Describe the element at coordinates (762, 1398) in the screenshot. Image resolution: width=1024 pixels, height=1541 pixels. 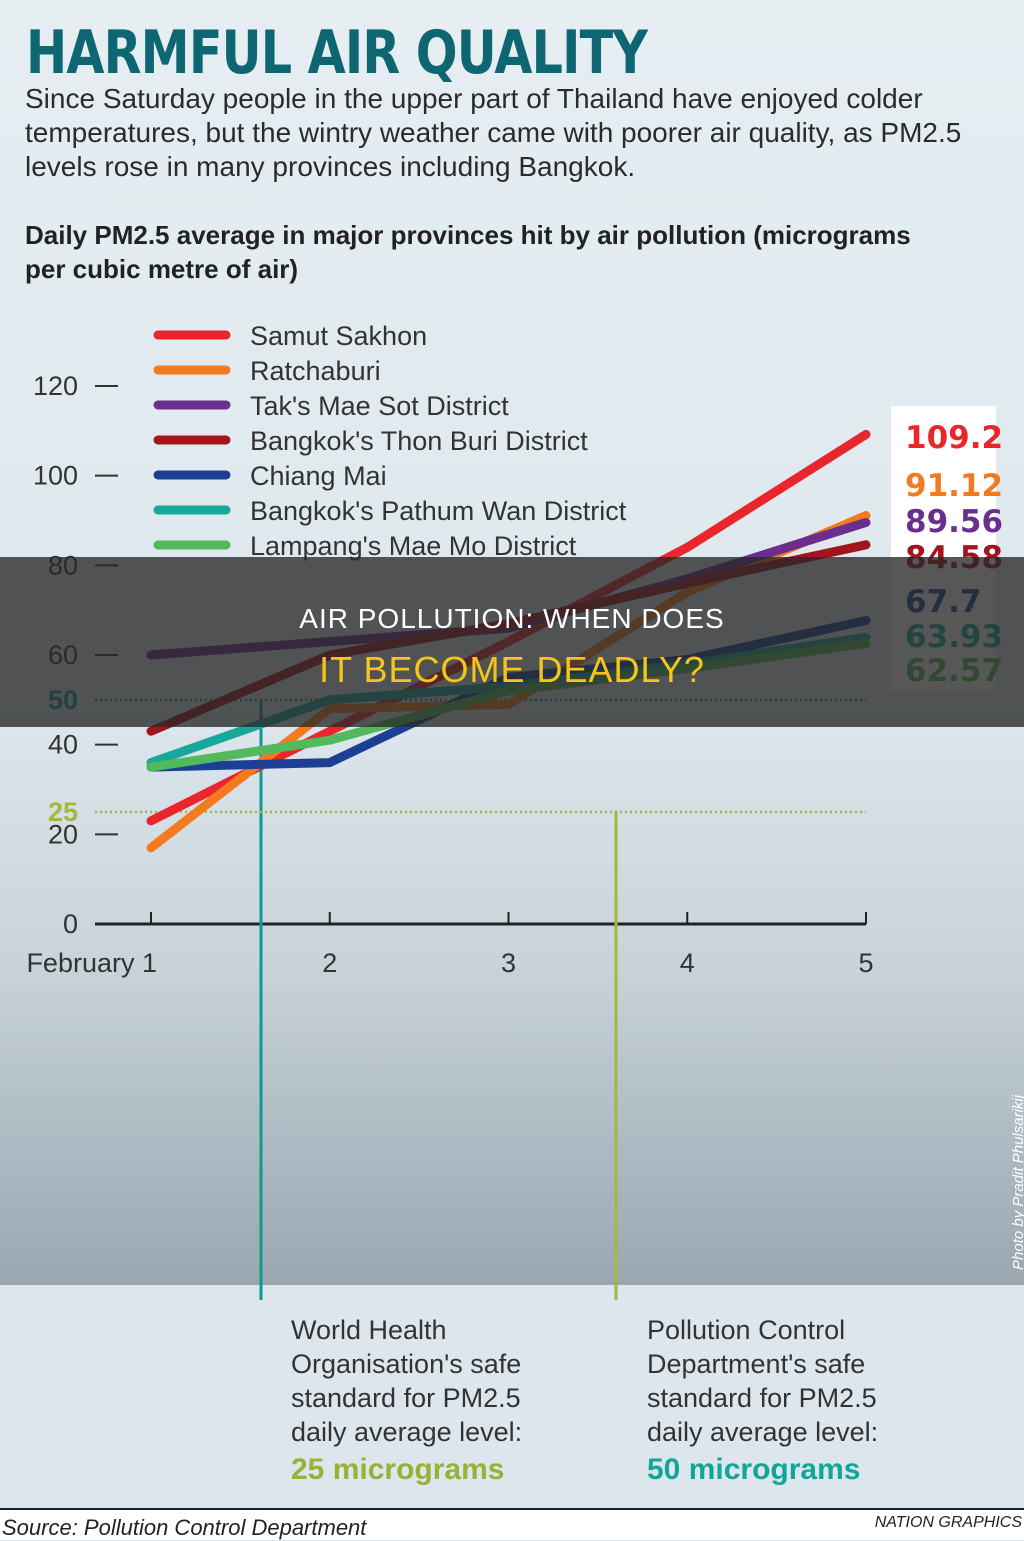
I see `pcd-callout-line: standard for PM2.5` at that location.